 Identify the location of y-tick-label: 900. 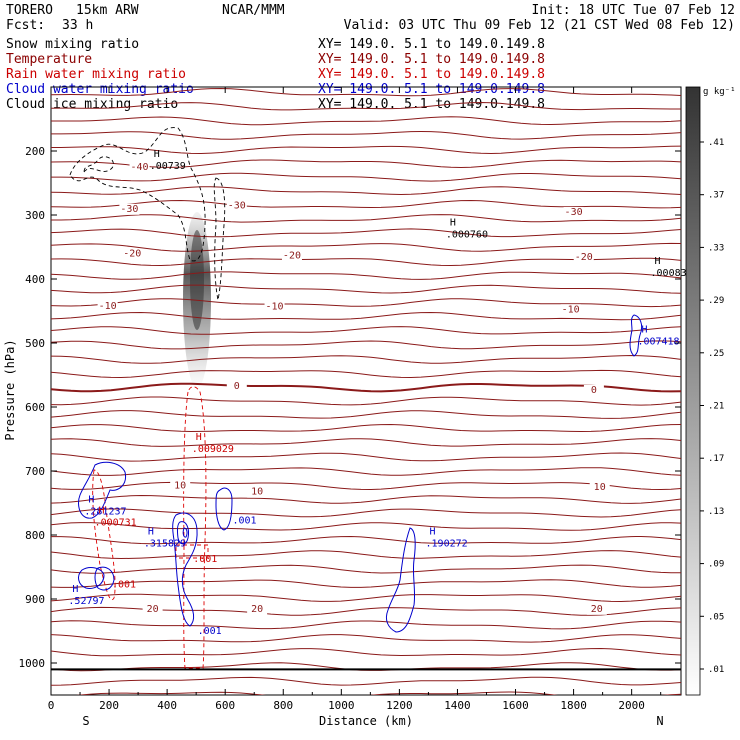
(35, 599).